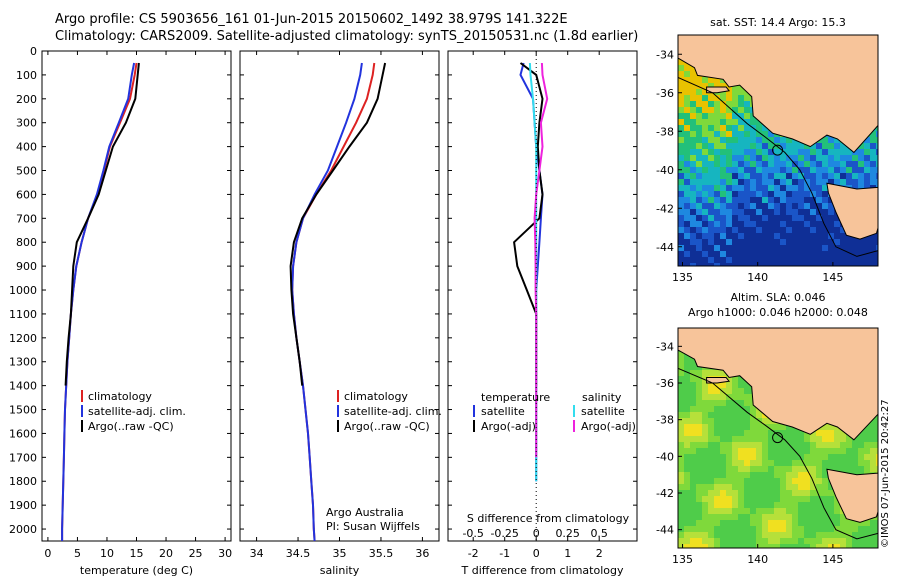  Describe the element at coordinates (26, 218) in the screenshot. I see `depth-tick-label: 700` at that location.